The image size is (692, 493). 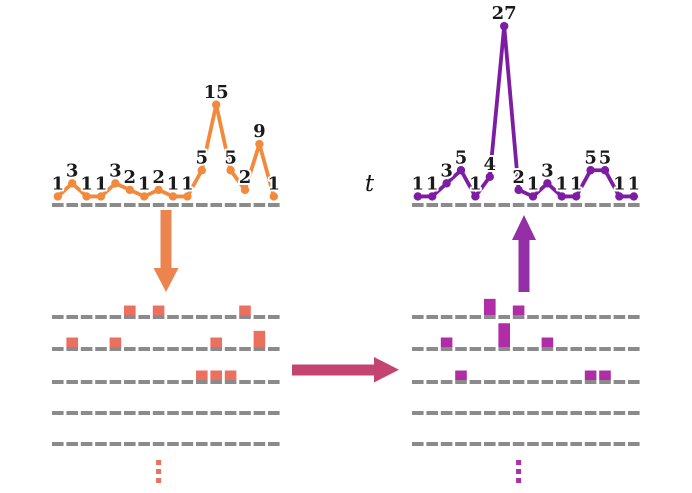 What do you see at coordinates (605, 157) in the screenshot?
I see `value-label: 5` at bounding box center [605, 157].